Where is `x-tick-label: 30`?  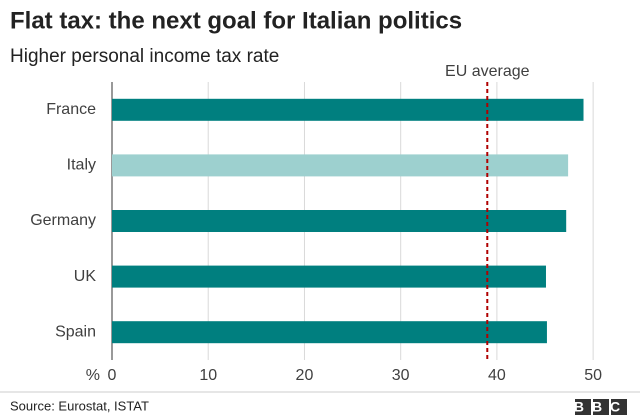 x-tick-label: 30 is located at coordinates (401, 375).